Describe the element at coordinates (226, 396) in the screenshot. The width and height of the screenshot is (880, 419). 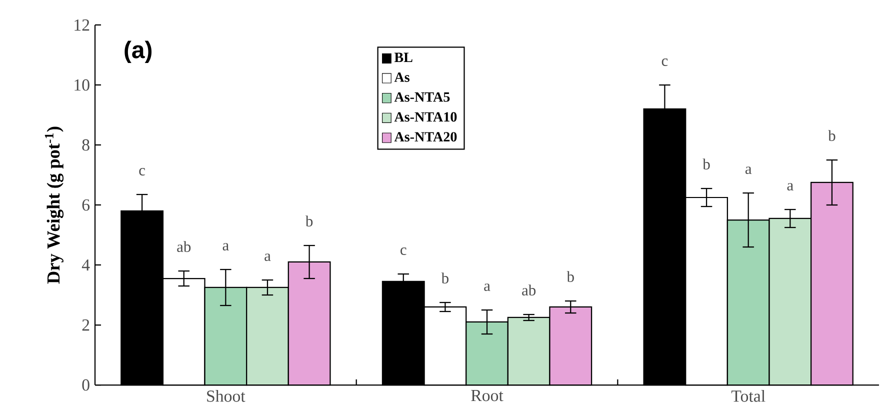
I see `x-tick-label: Shoot` at that location.